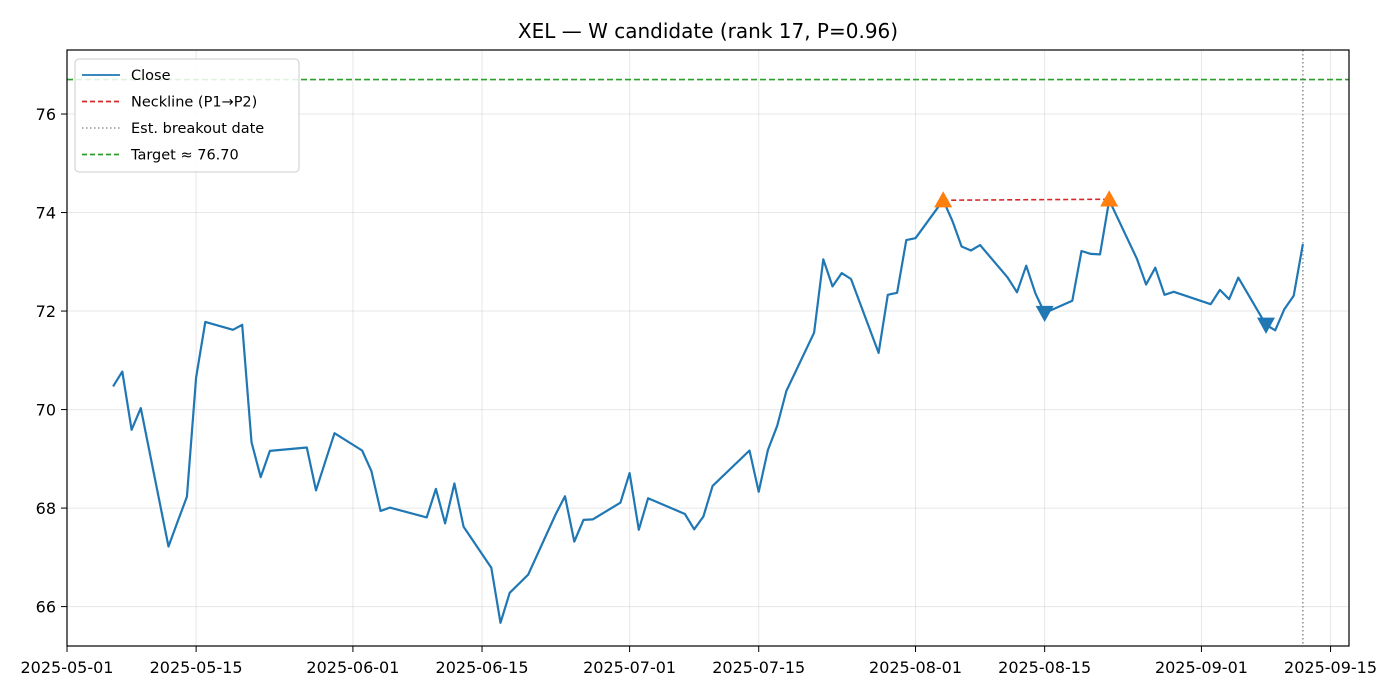 The height and width of the screenshot is (700, 1400). Describe the element at coordinates (758, 667) in the screenshot. I see `x-tick-label: 2025-07-15` at that location.